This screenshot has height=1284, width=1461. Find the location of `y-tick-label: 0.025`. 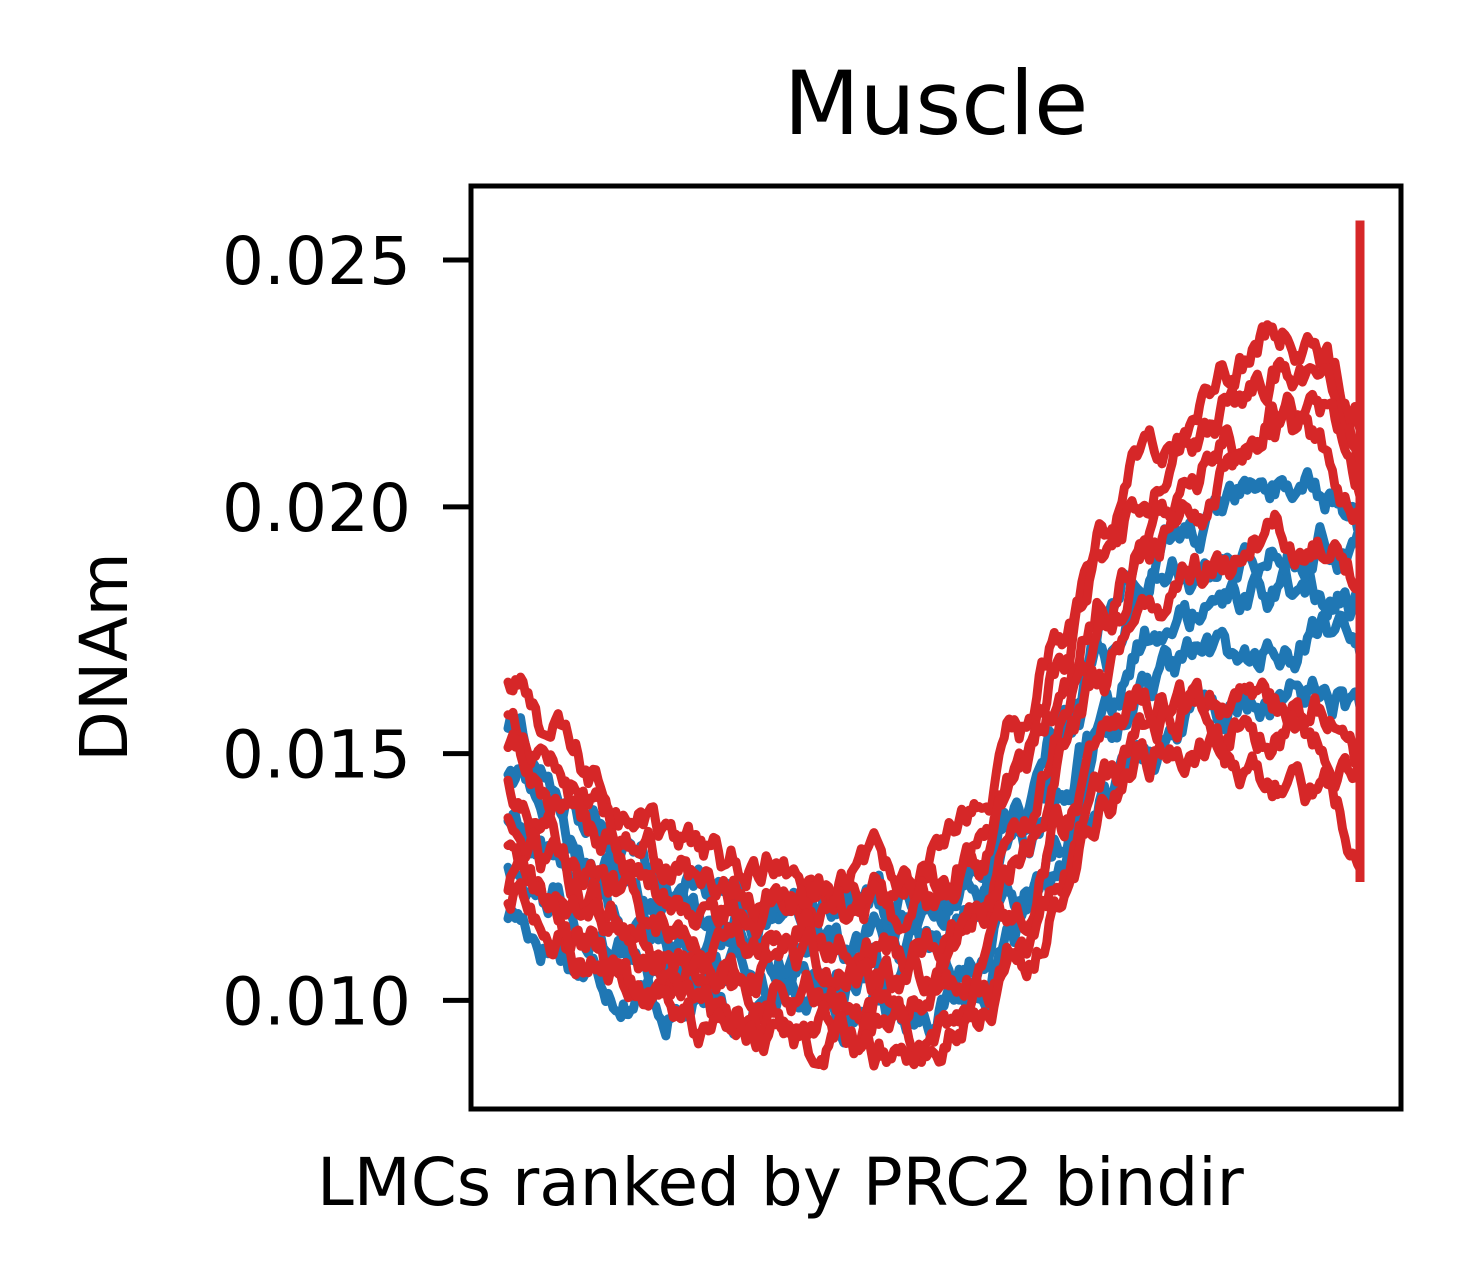

y-tick-label: 0.025 is located at coordinates (316, 261).